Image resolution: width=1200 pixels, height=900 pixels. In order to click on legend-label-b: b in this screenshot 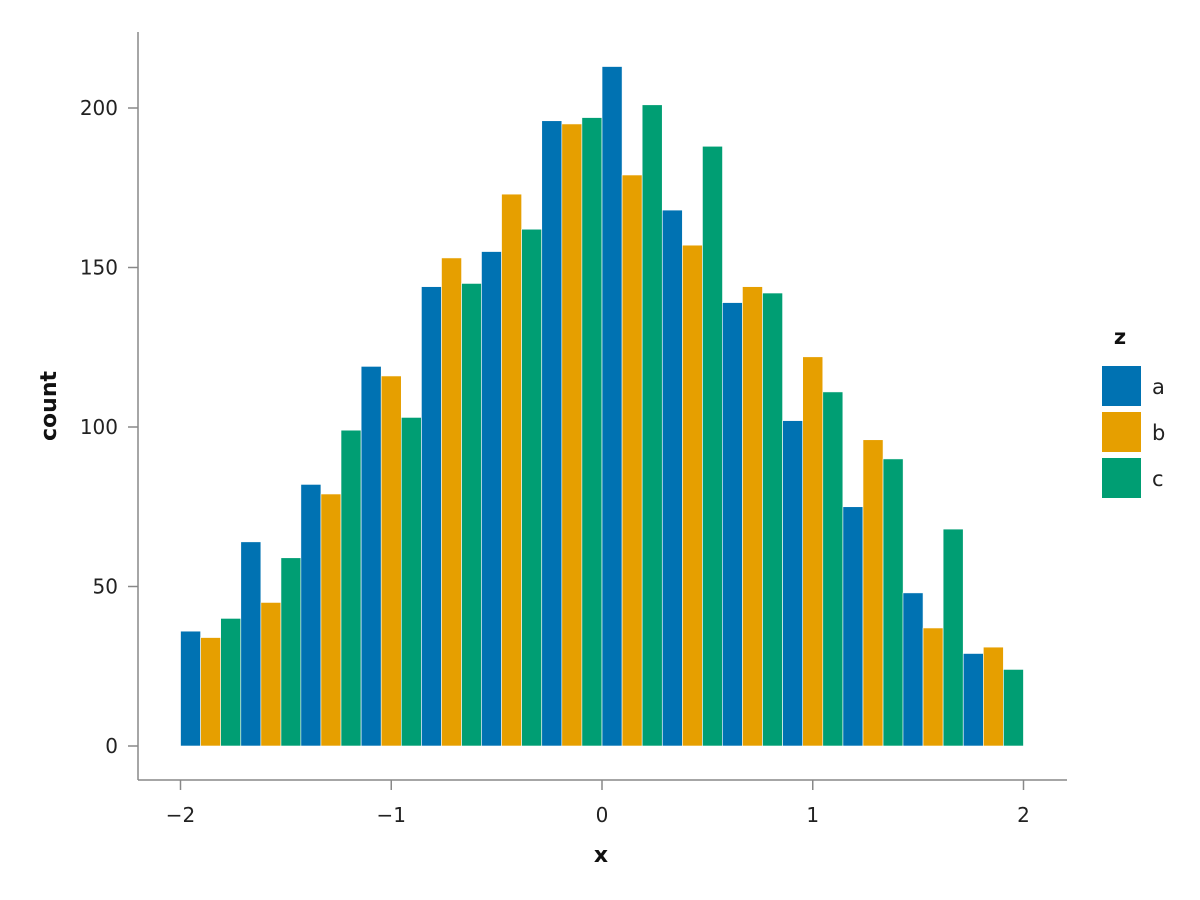, I will do `click(1158, 433)`.